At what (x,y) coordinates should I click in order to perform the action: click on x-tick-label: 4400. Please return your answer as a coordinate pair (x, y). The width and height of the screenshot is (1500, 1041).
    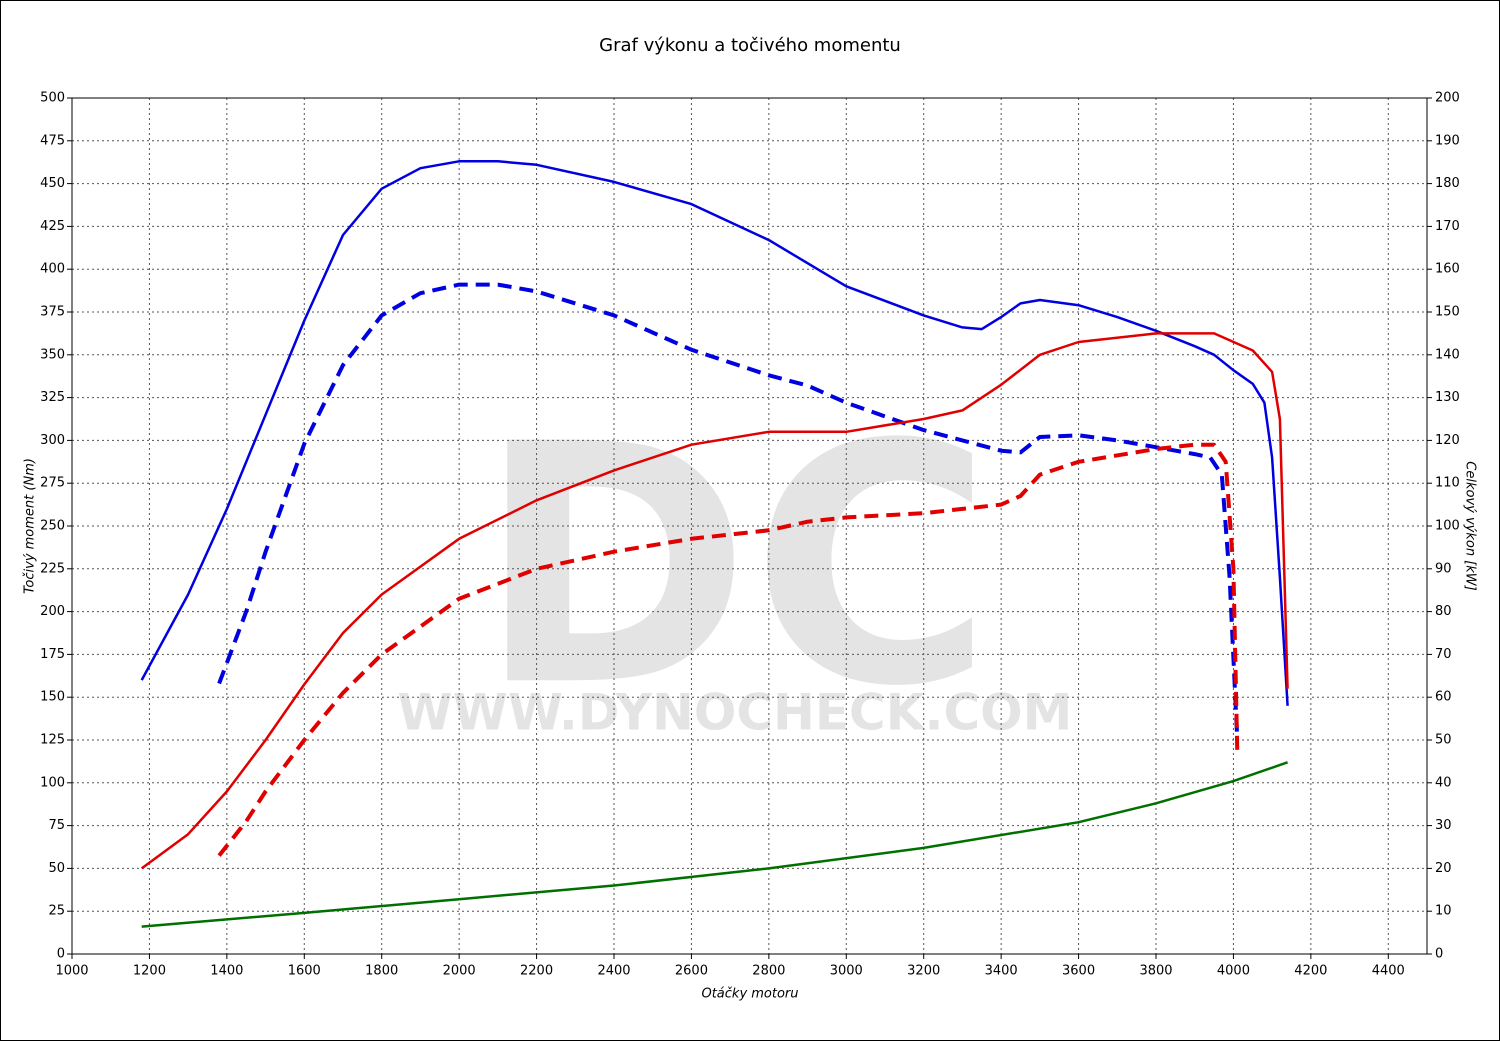
    Looking at the image, I should click on (1388, 971).